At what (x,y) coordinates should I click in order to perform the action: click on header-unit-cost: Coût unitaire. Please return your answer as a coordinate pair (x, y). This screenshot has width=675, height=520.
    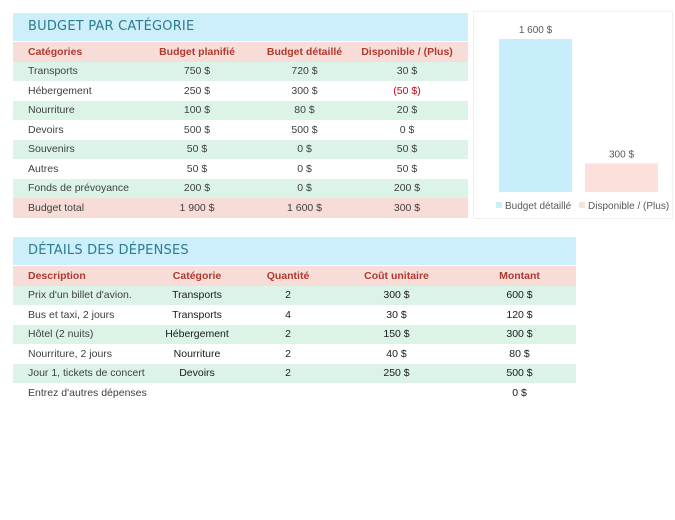
    Looking at the image, I should click on (396, 276).